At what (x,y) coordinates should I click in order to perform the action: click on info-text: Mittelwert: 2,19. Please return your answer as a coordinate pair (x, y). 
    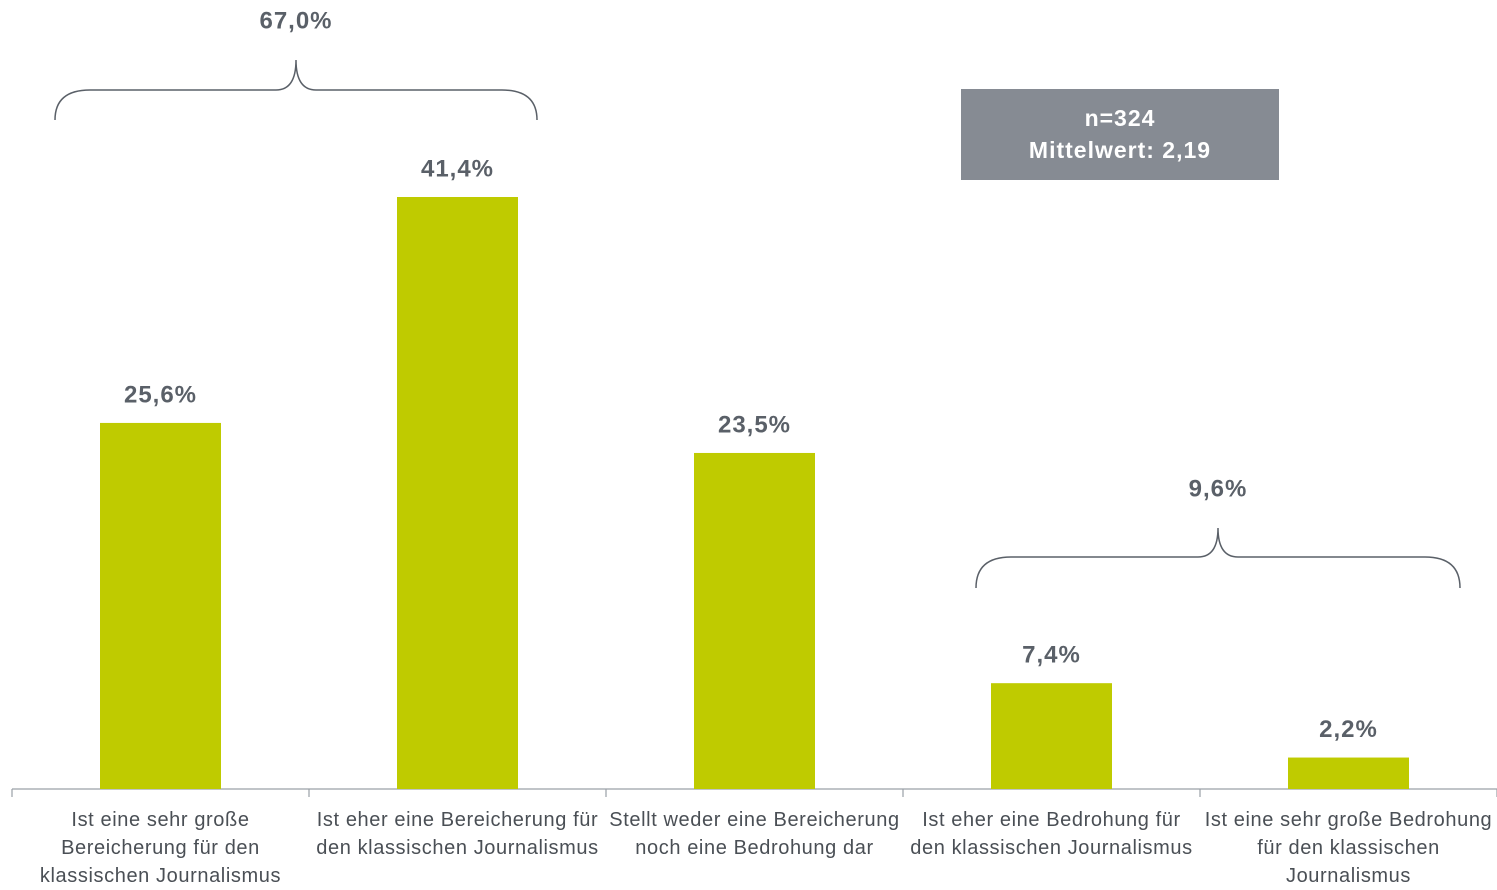
    Looking at the image, I should click on (1120, 150).